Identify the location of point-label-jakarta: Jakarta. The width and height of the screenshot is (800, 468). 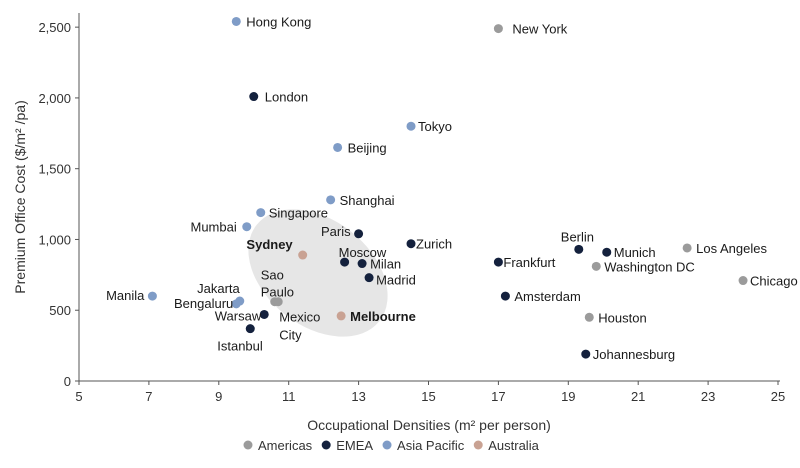
(218, 288).